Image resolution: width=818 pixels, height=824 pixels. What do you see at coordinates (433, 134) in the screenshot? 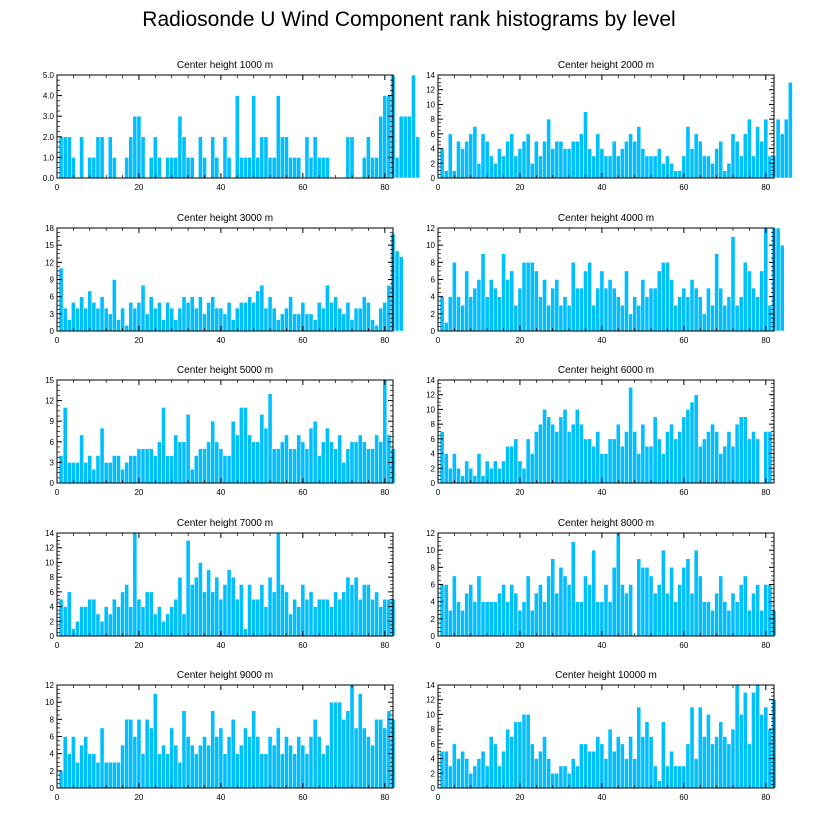
I see `y-tick-label: 6` at bounding box center [433, 134].